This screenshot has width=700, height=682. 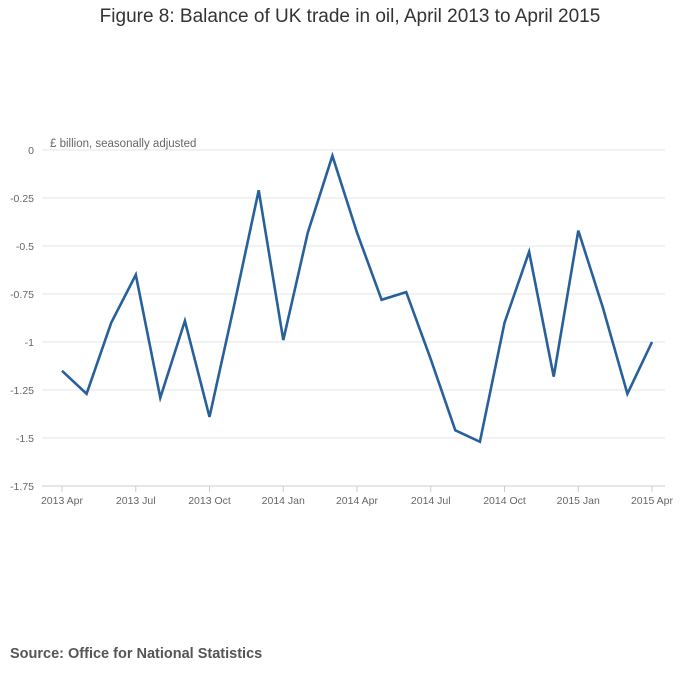 I want to click on y-tick-label: -0.5, so click(x=25, y=247).